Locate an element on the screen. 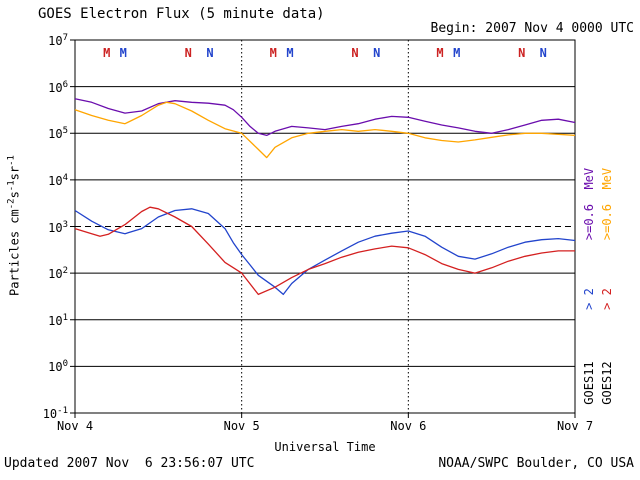  source-credit: NOAA/SWPC Boulder, CO USA is located at coordinates (536, 463).